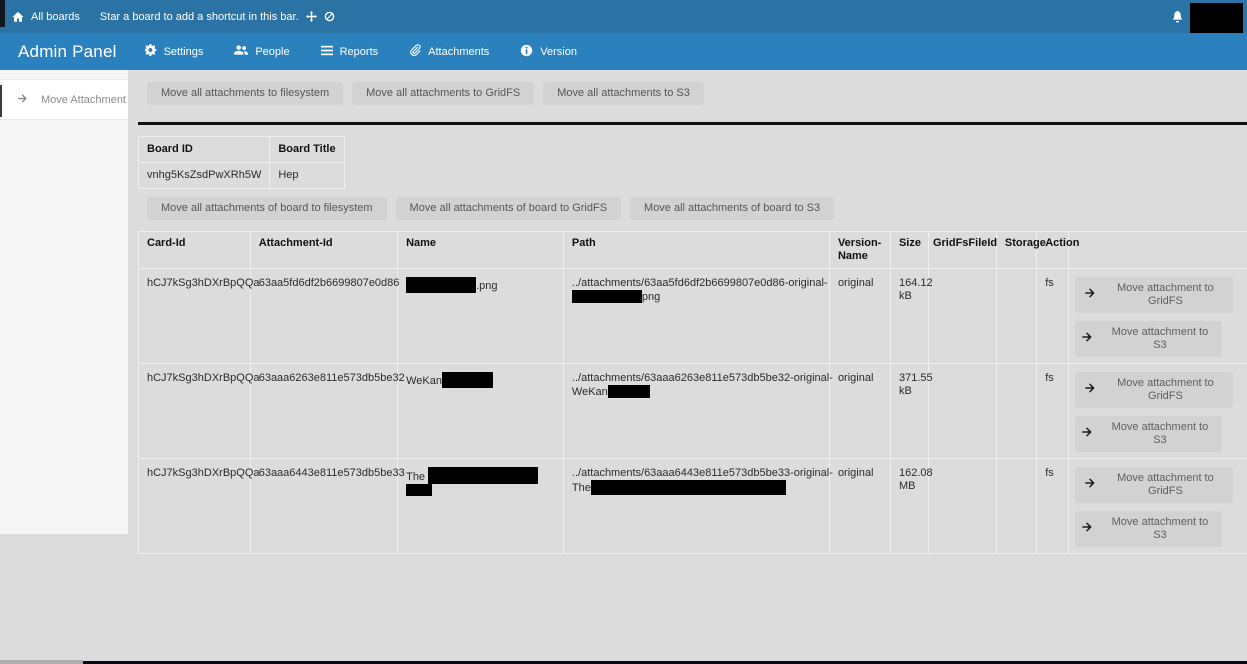  I want to click on board-table-header-row: Board ID Board Title, so click(241, 149).